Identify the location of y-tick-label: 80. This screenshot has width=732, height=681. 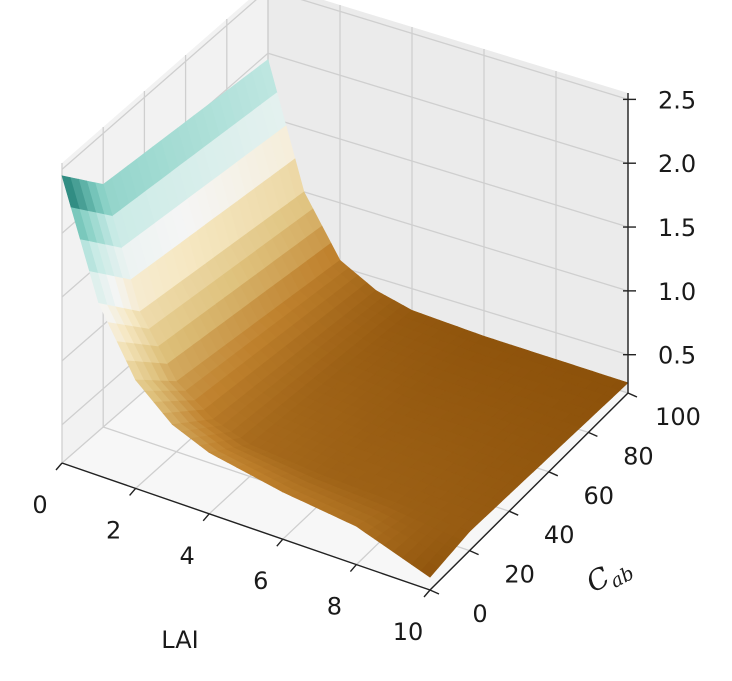
(638, 456).